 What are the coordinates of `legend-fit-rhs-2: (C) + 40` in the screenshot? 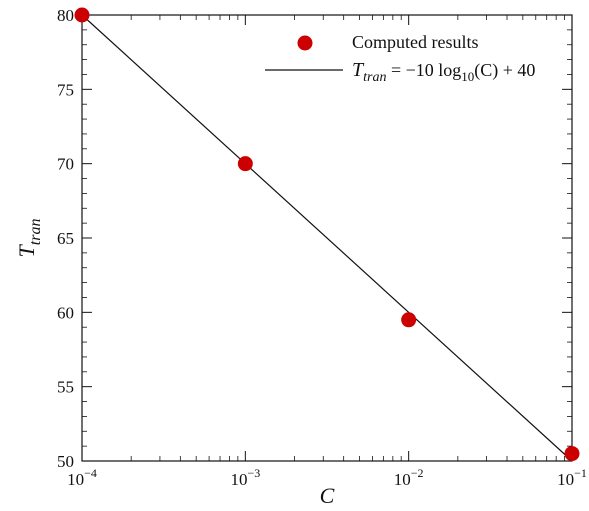 It's located at (504, 70).